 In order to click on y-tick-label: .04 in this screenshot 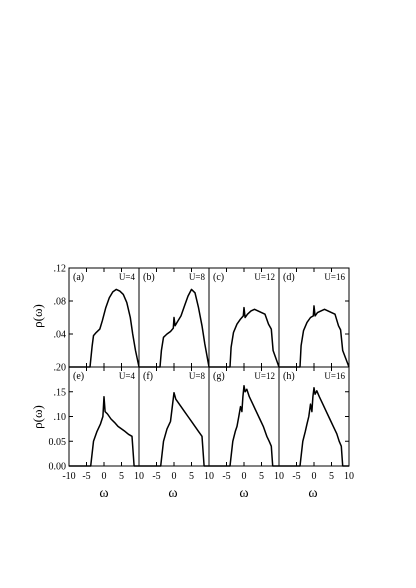, I will do `click(60, 335)`.